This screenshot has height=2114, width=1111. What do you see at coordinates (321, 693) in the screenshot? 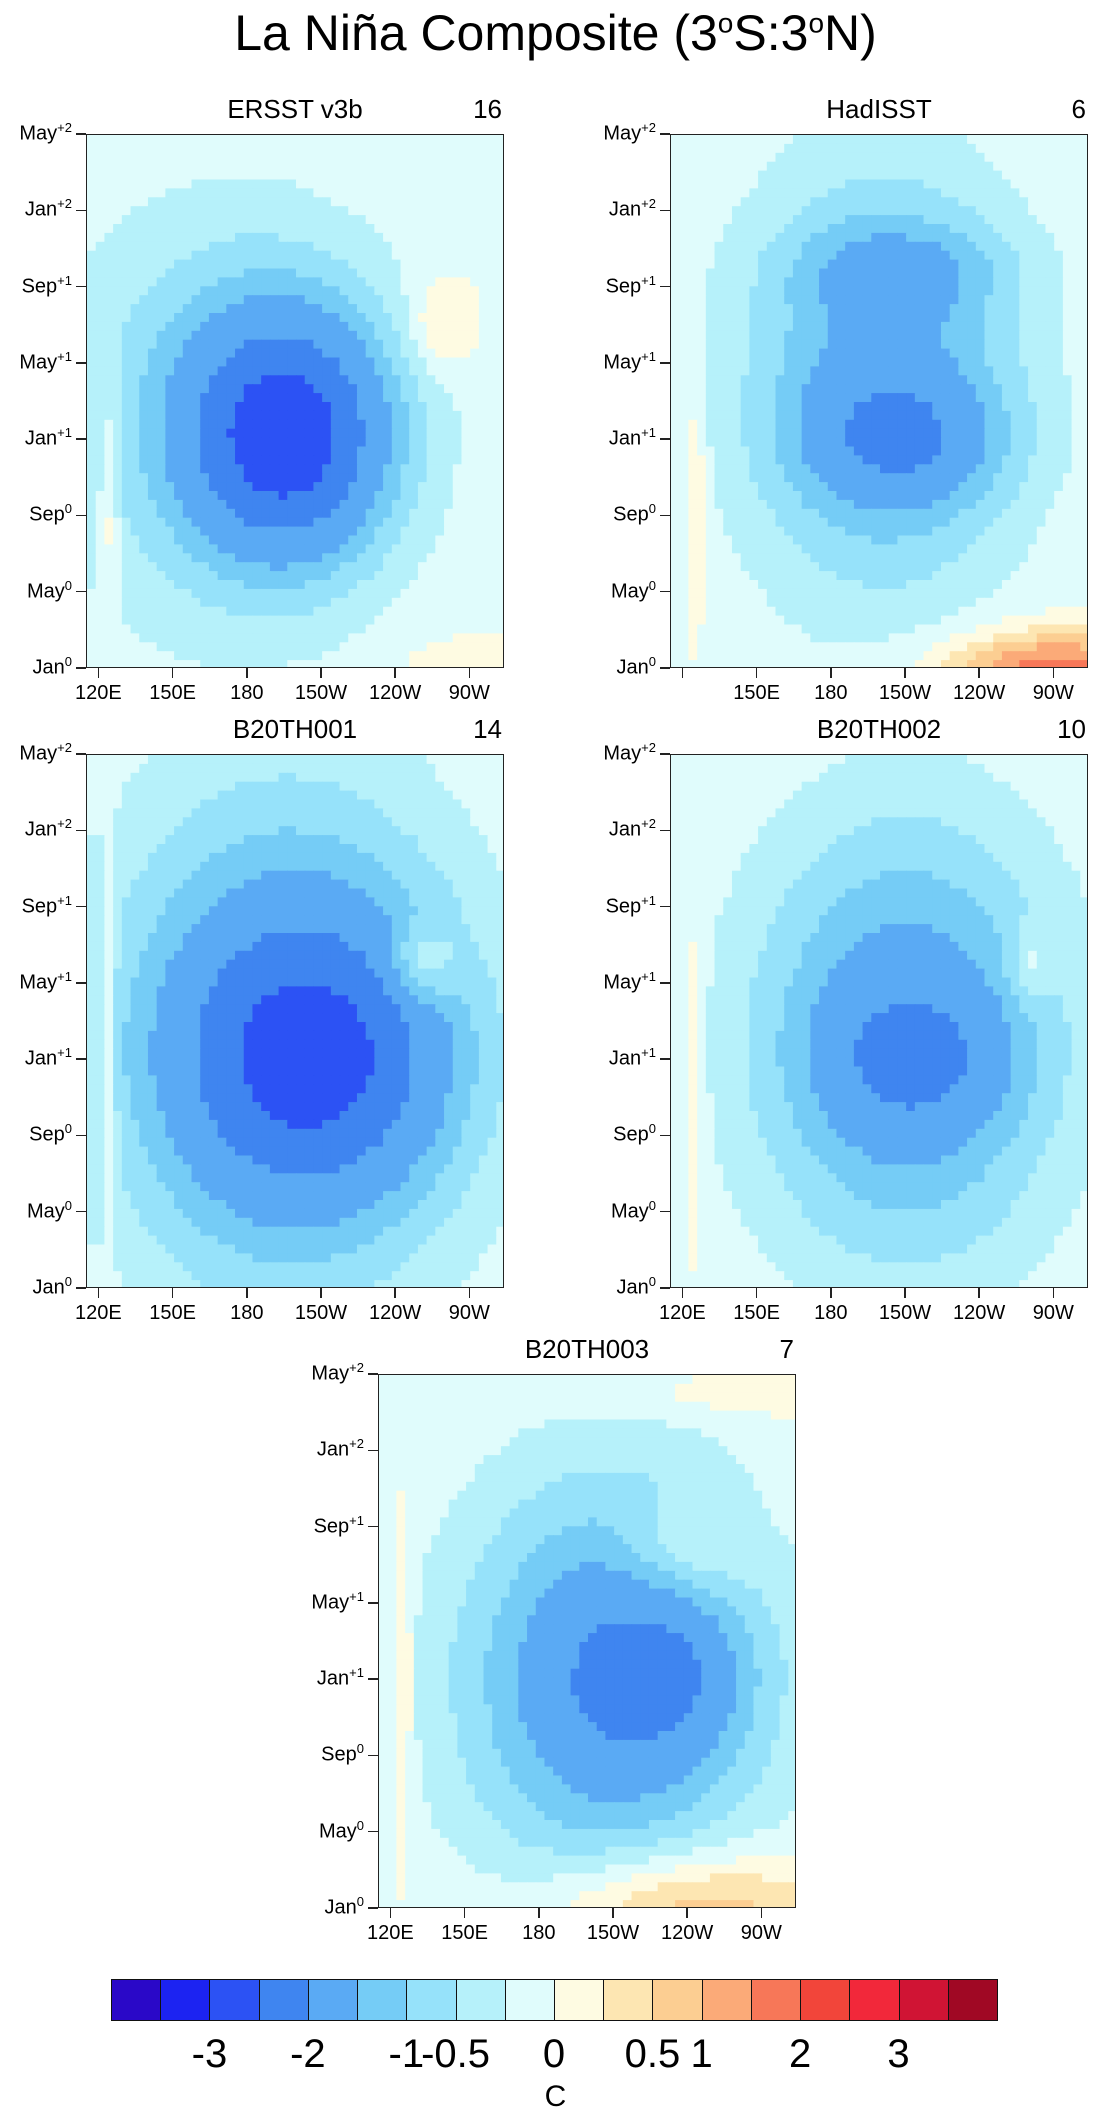
I see `x-tick-label: 150W` at bounding box center [321, 693].